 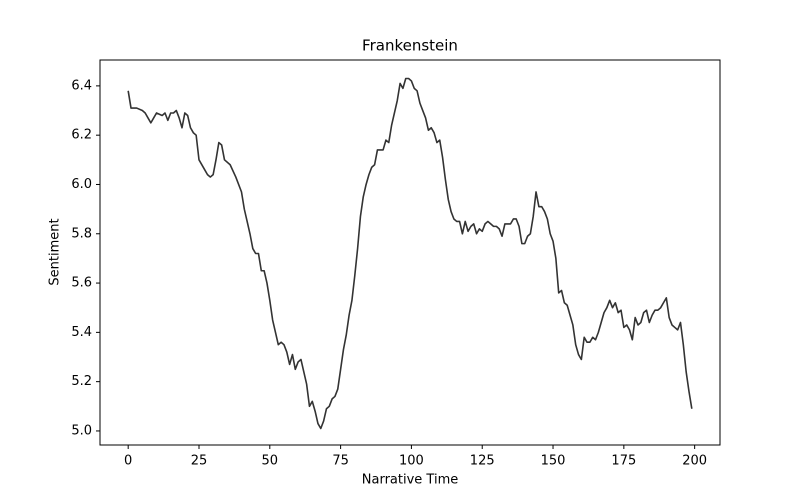 I want to click on x-tick-label: 200, so click(x=694, y=461).